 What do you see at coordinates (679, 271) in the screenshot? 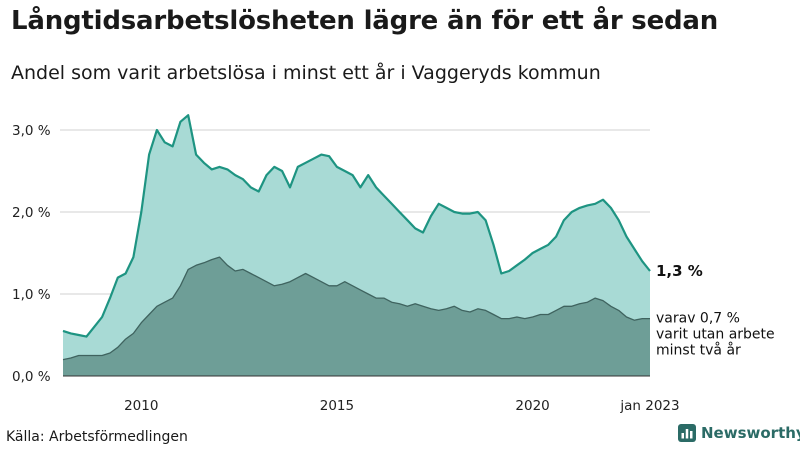
I see `end-label-total: 1,3 %` at bounding box center [679, 271].